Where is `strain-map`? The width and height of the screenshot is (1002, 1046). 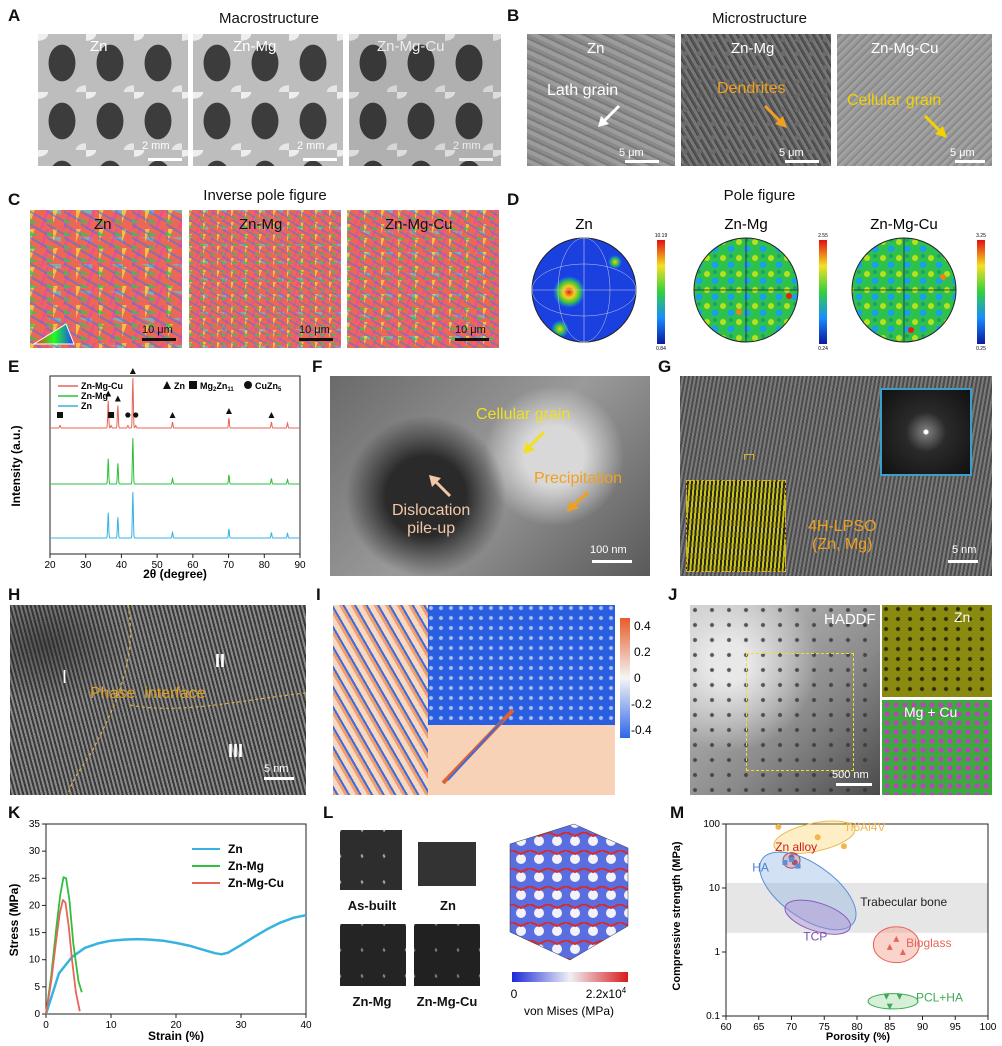
strain-map is located at coordinates (474, 700).